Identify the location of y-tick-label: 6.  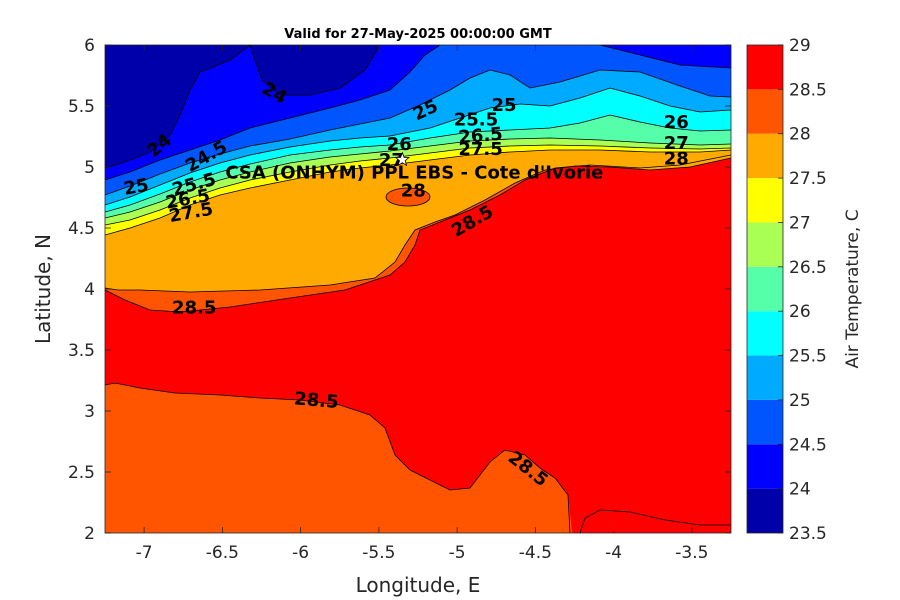
(89, 46).